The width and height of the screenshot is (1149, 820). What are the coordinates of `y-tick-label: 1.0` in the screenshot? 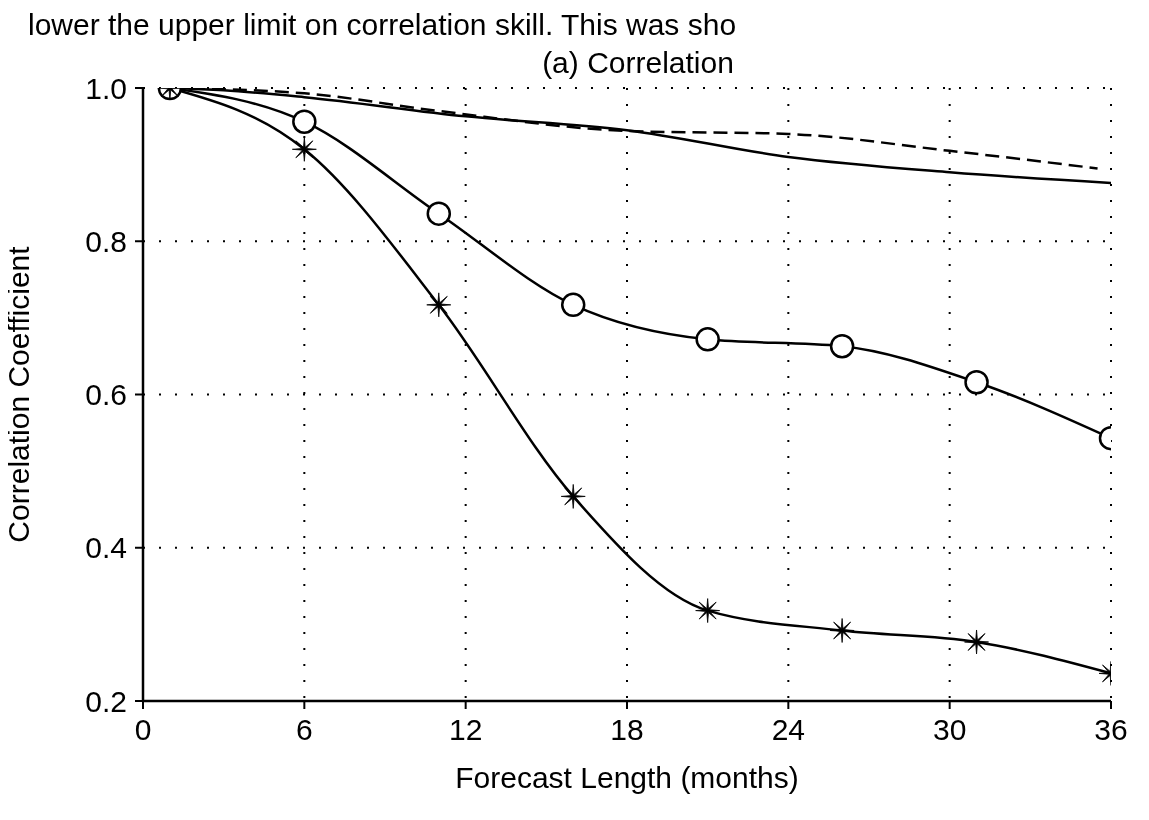 It's located at (106, 88).